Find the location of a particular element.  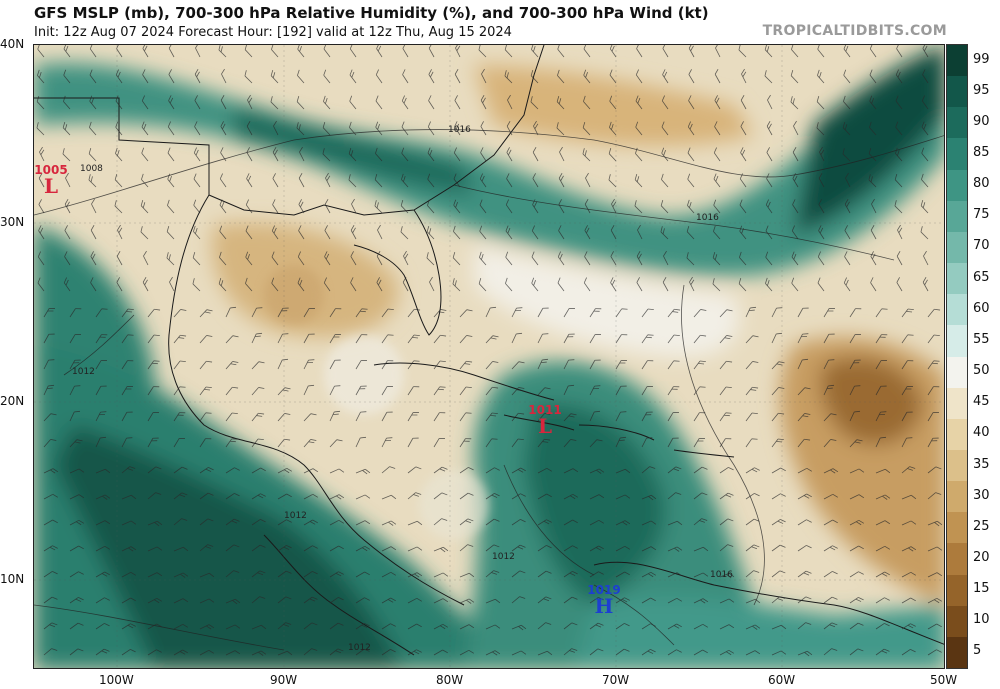

low-pressure-value-1: 1005 is located at coordinates (51, 170).